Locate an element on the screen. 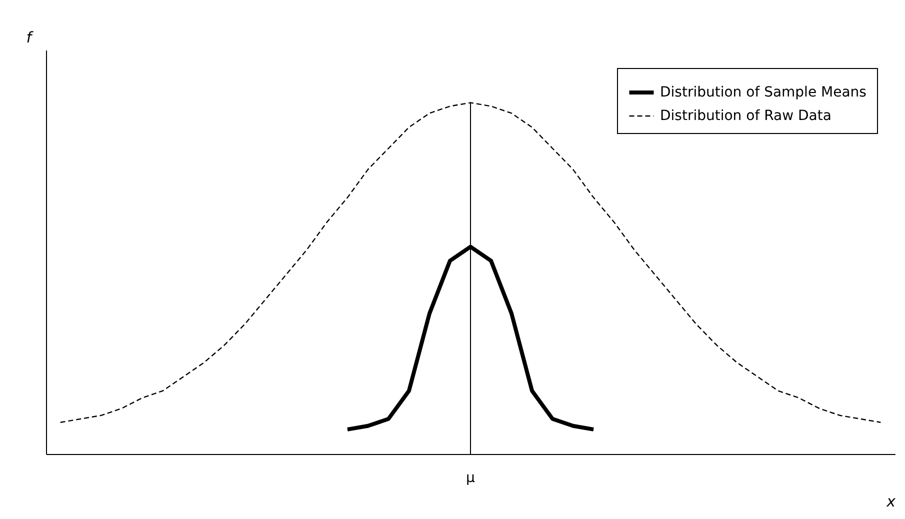 This screenshot has width=905, height=519. legend-label: Distribution of Raw Data is located at coordinates (746, 116).